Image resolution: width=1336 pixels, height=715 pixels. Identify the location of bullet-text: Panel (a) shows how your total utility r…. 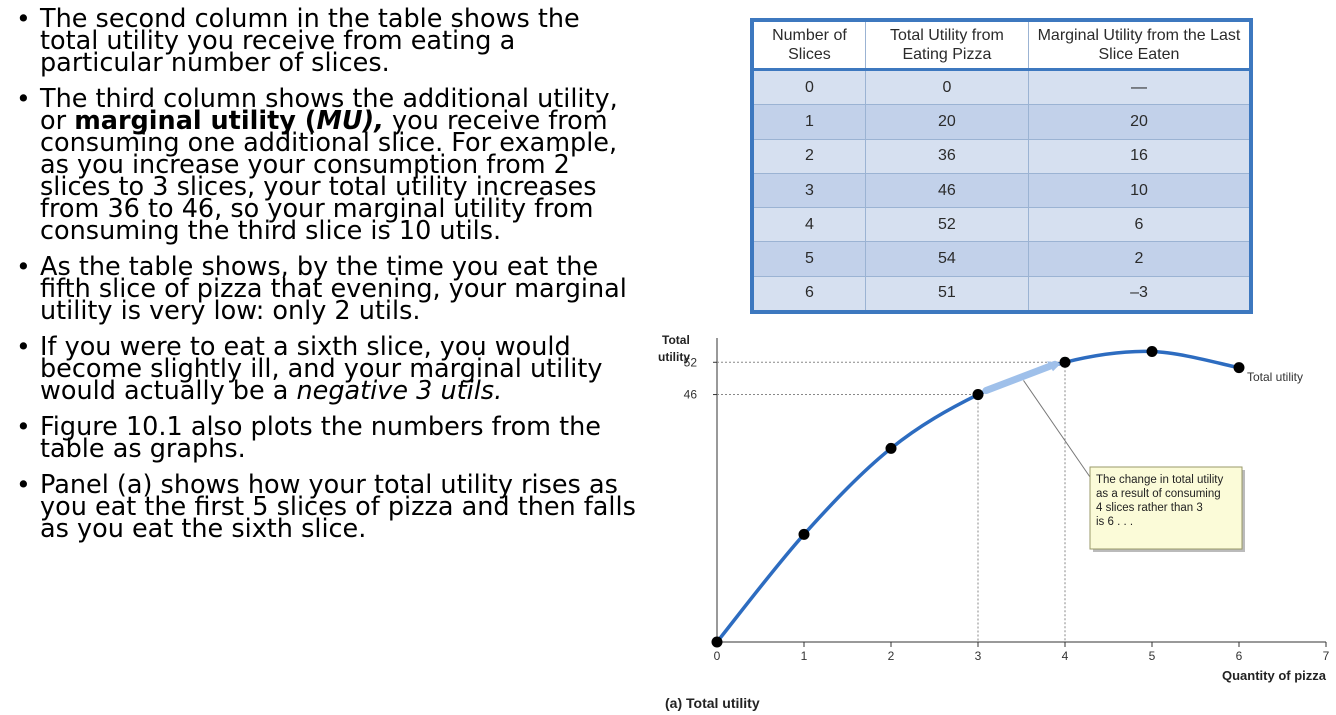
(338, 507).